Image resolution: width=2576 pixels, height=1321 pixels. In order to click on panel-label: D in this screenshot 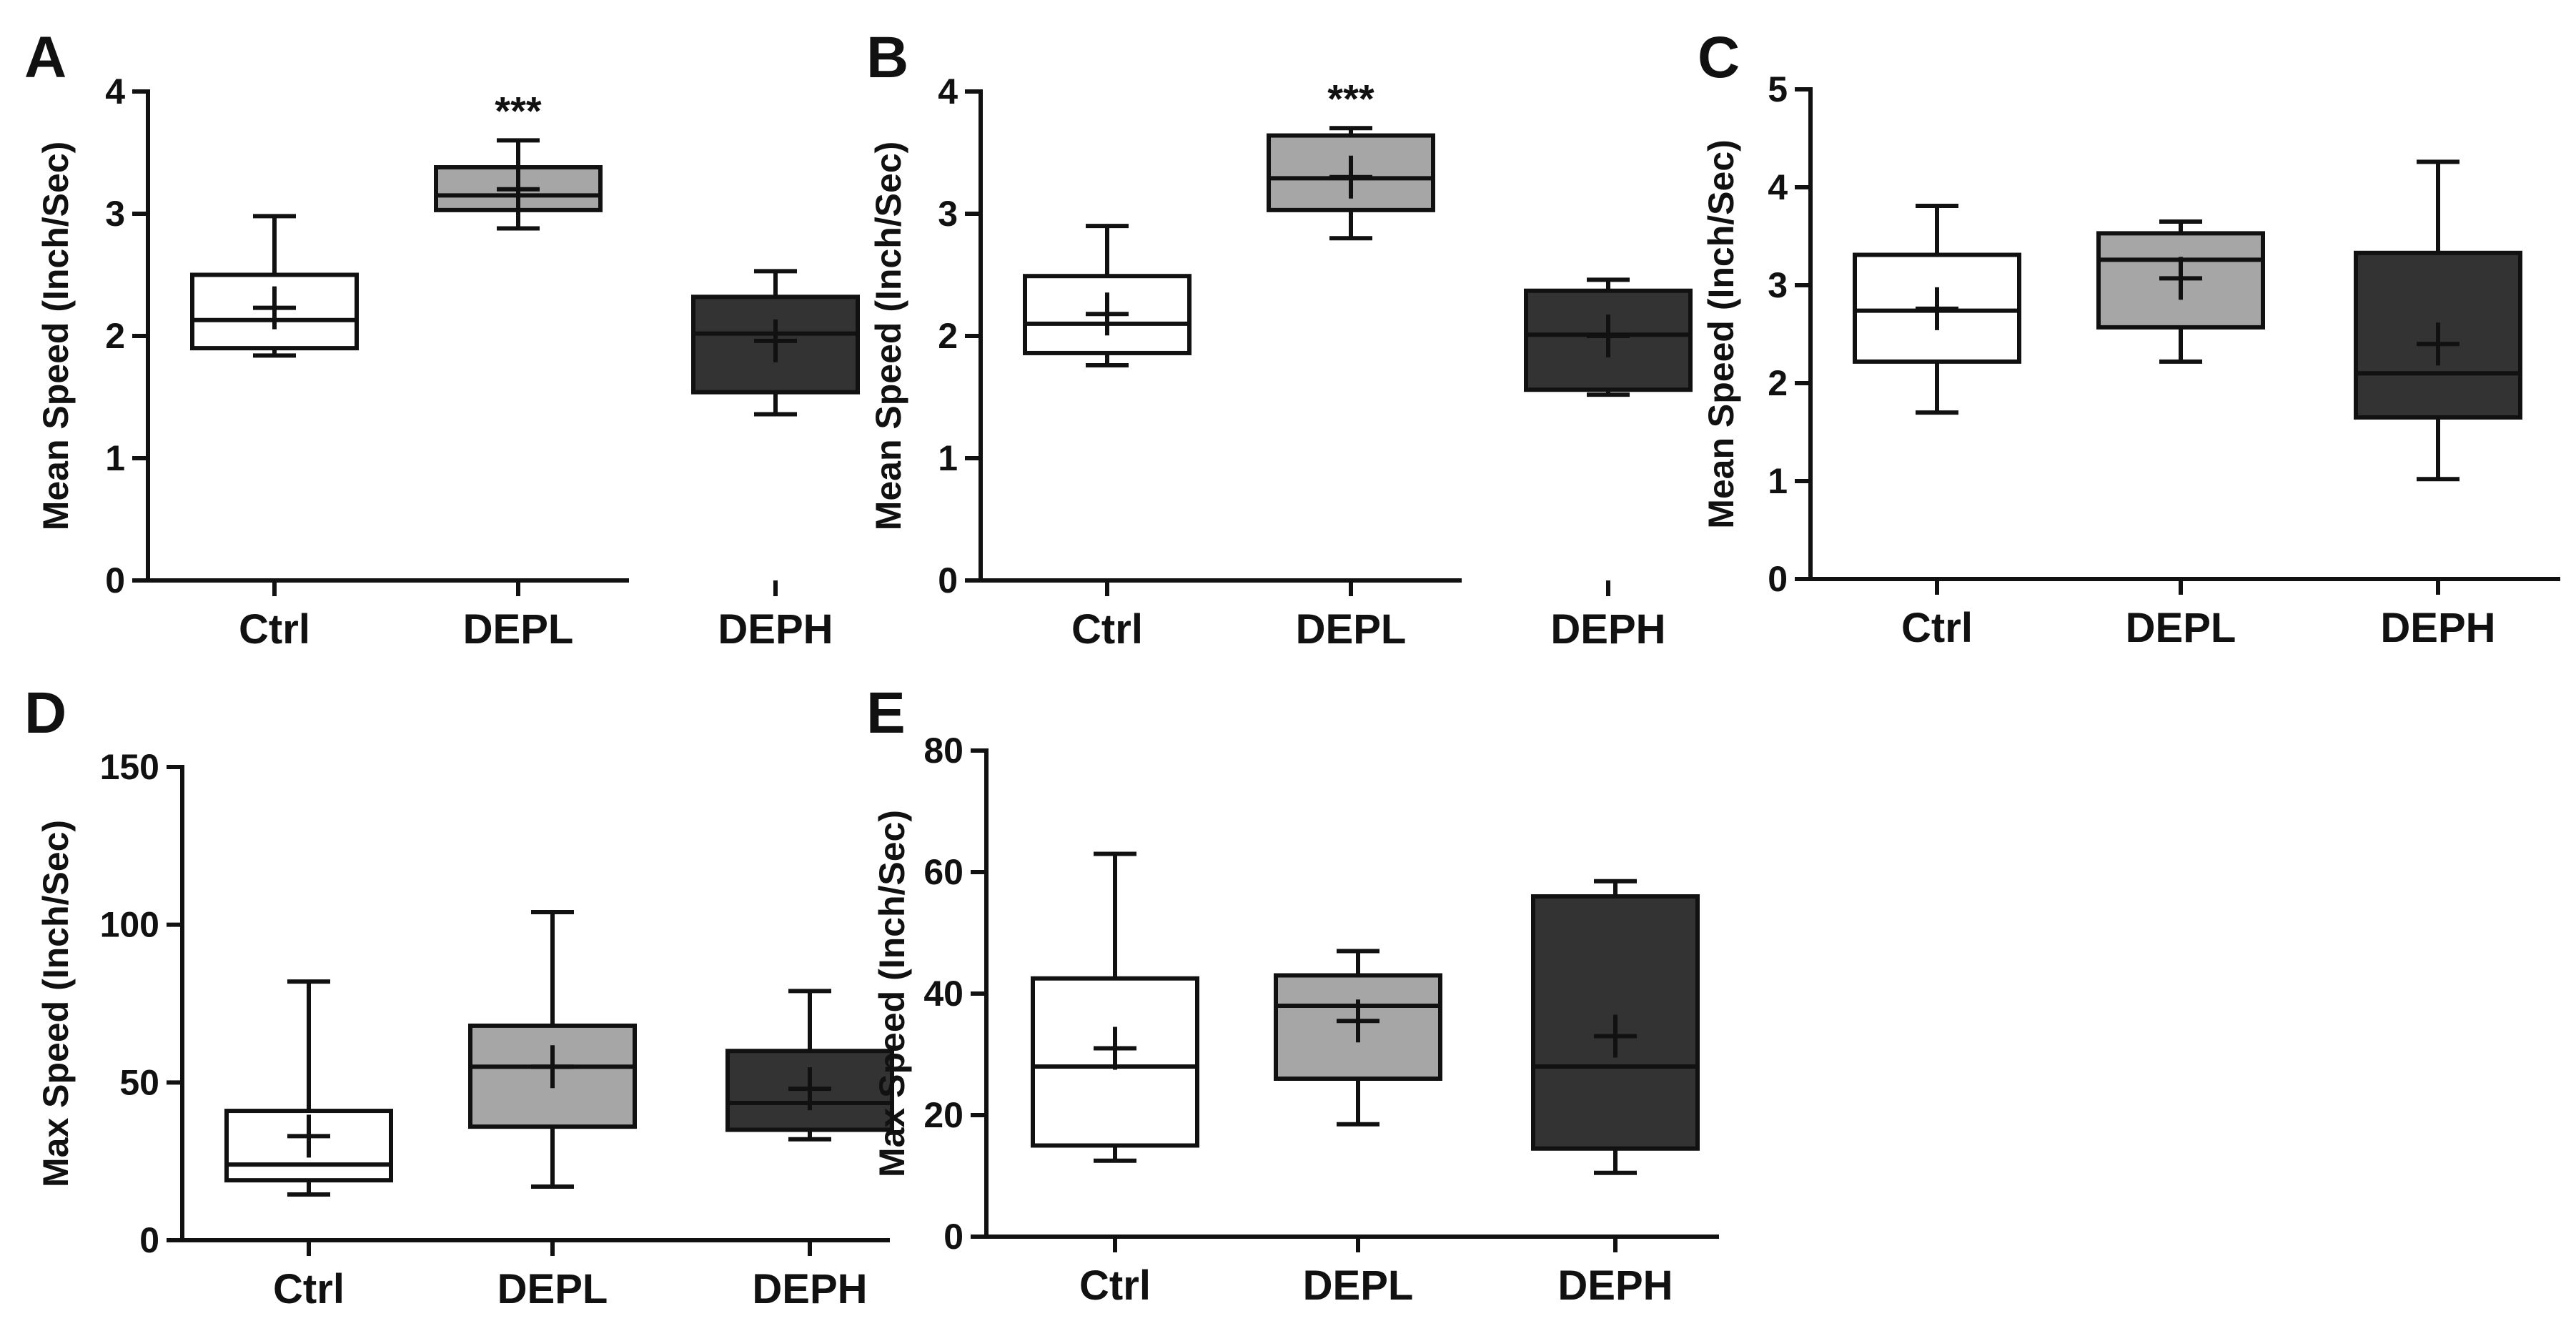, I will do `click(45, 713)`.